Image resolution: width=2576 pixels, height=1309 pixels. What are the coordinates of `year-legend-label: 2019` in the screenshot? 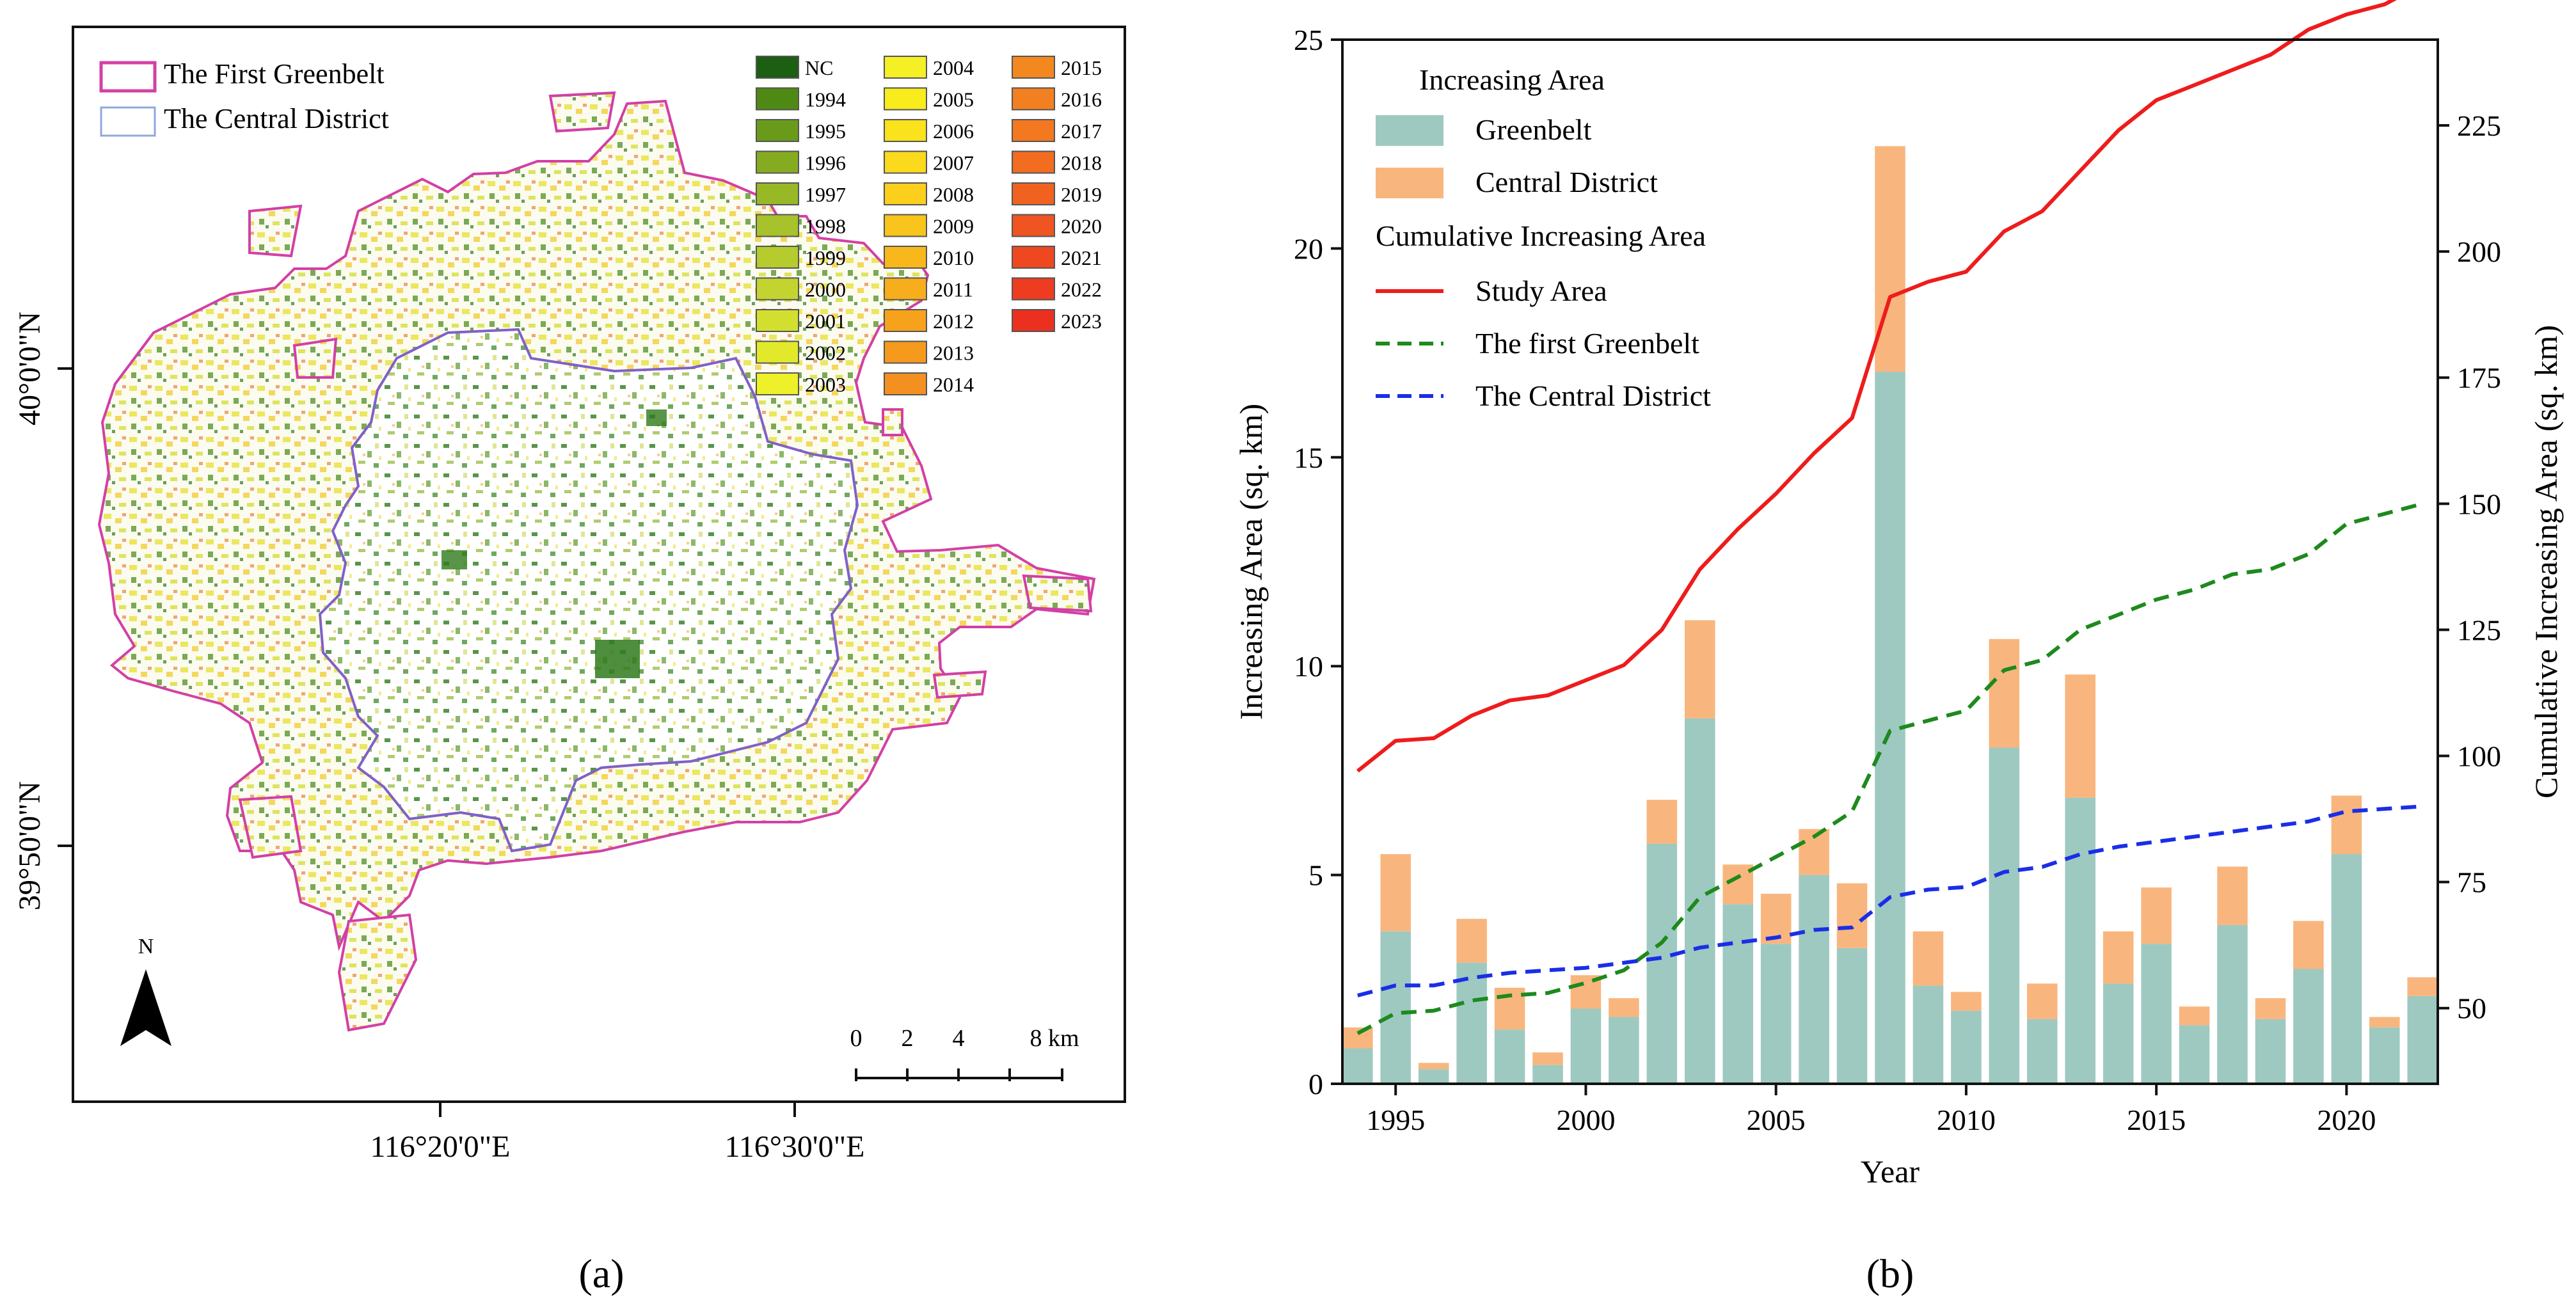 It's located at (1081, 194).